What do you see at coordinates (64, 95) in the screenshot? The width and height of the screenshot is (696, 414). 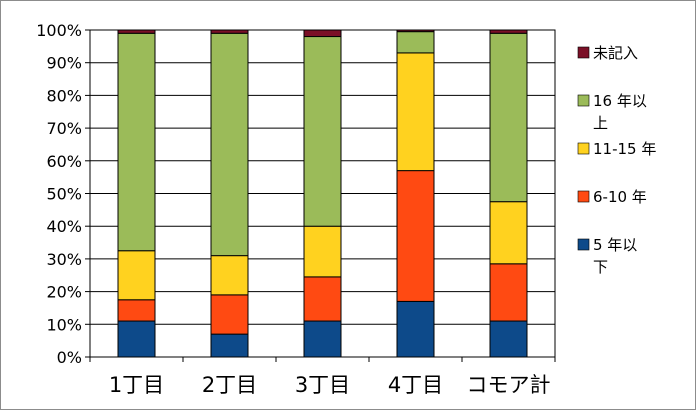 I see `y-tick-label: 80%` at bounding box center [64, 95].